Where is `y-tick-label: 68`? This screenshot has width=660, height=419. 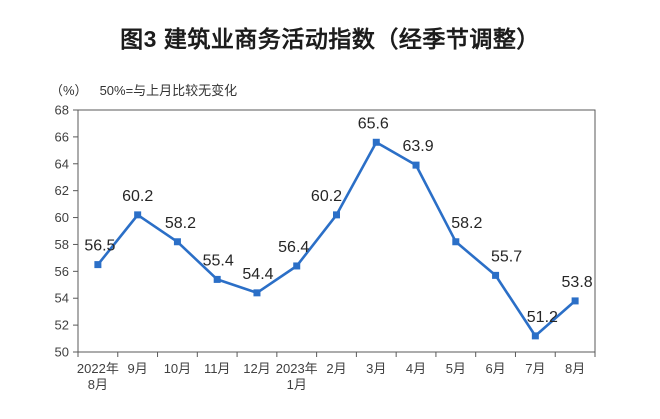 y-tick-label: 68 is located at coordinates (62, 110).